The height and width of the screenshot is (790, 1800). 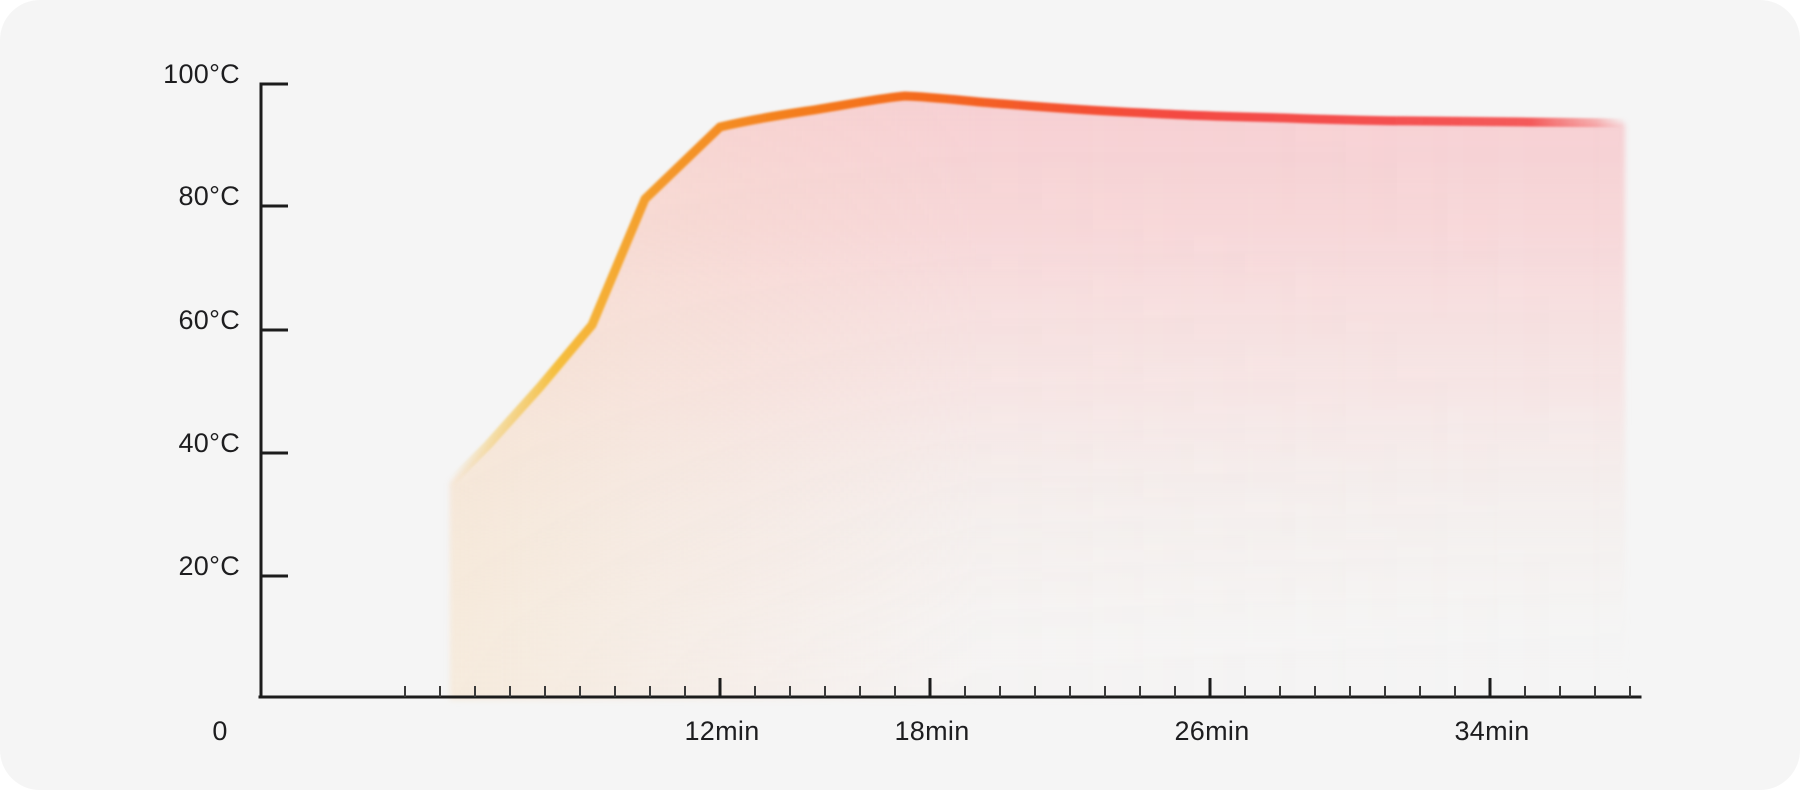 I want to click on y-axis-ticks, so click(x=274, y=330).